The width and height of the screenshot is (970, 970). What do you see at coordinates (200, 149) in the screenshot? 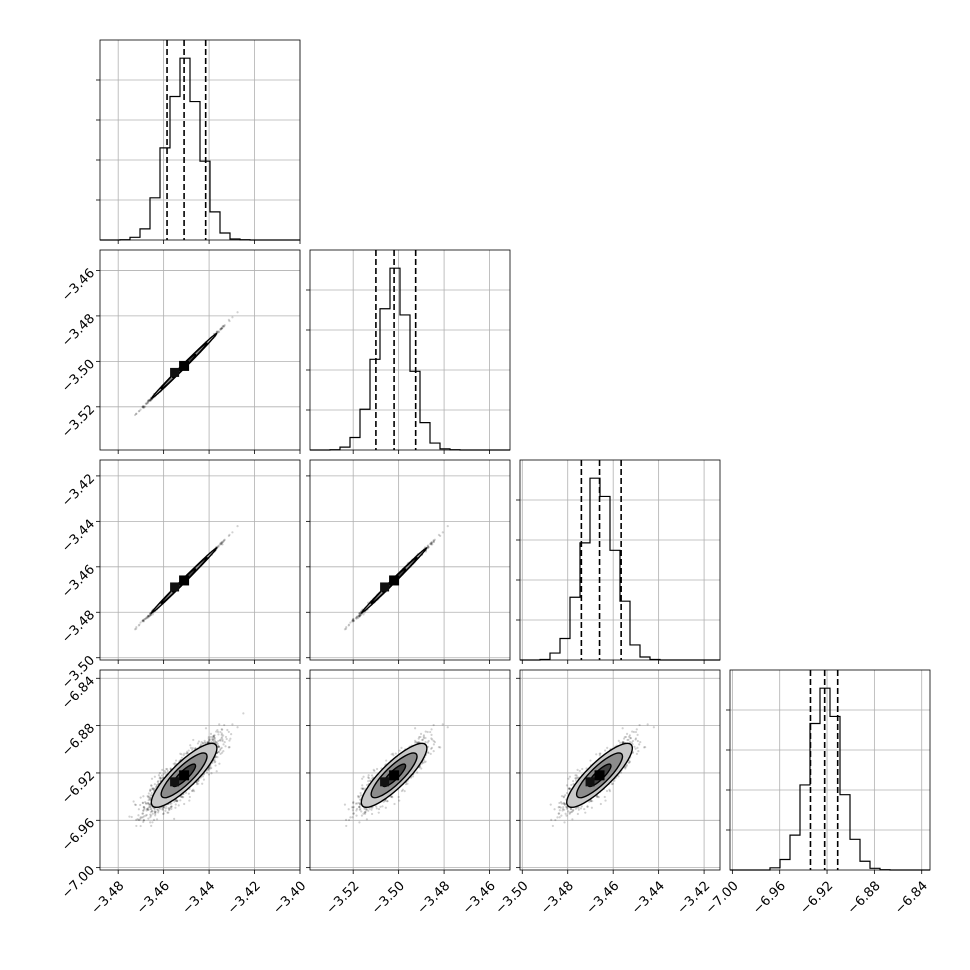
I see `histogram-p0` at bounding box center [200, 149].